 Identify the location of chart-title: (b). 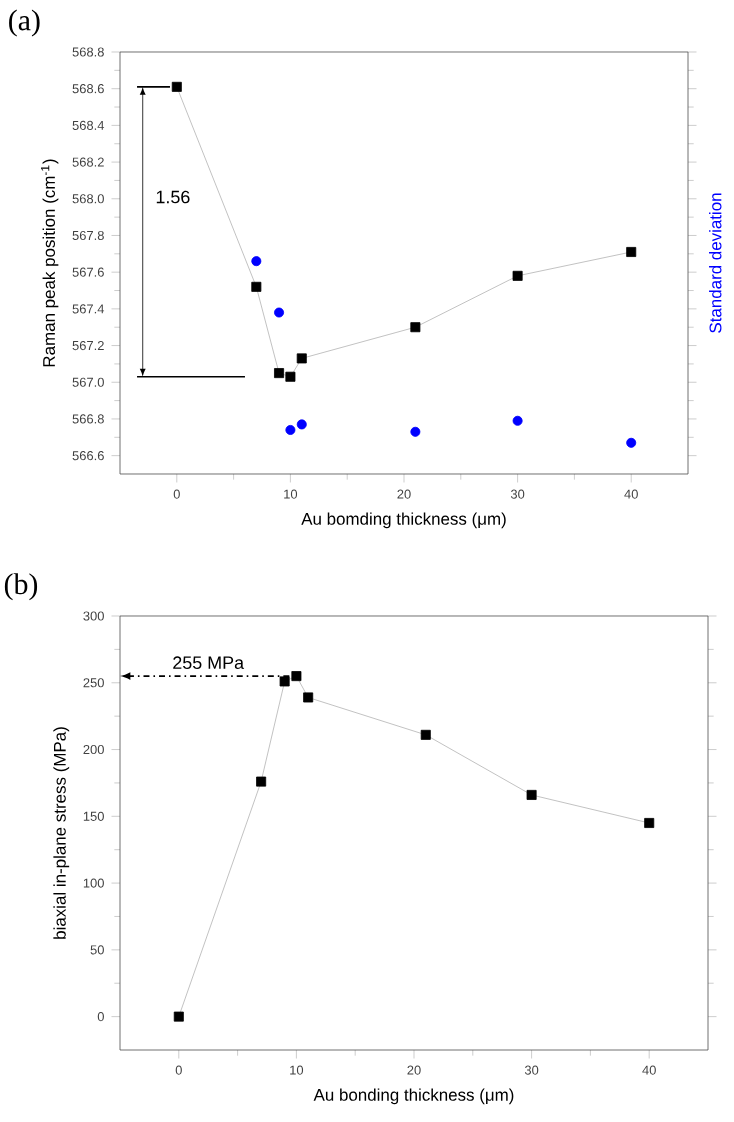
(21, 587).